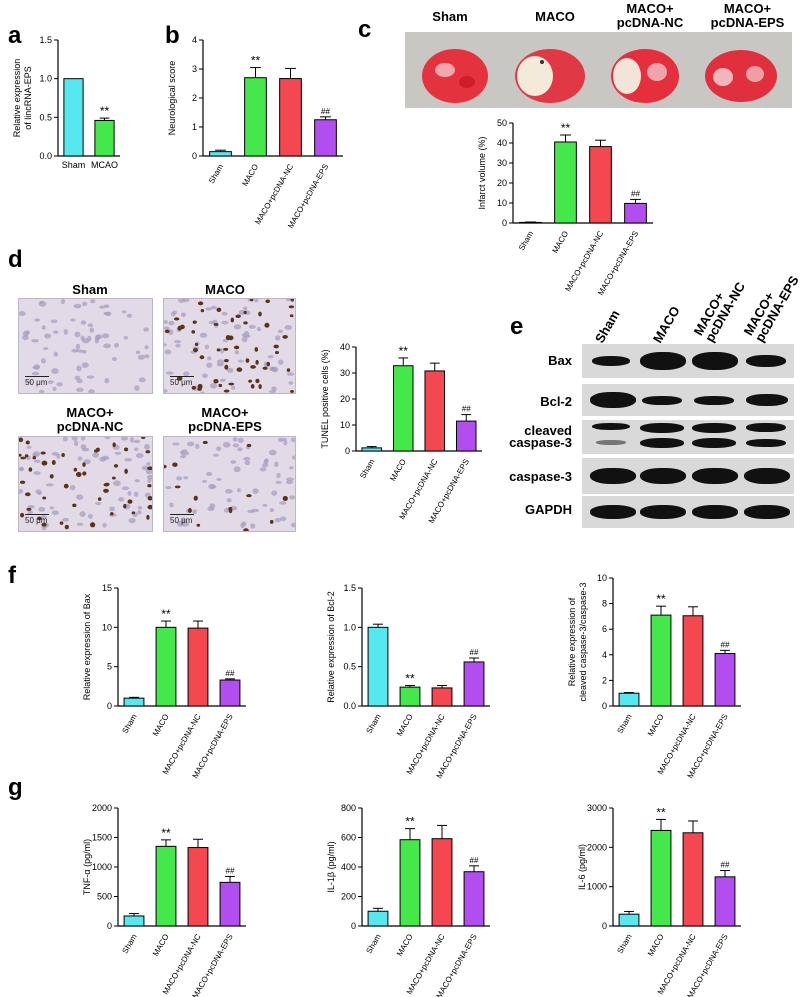 This screenshot has width=800, height=997. I want to click on panel-letter-d: d, so click(15, 259).